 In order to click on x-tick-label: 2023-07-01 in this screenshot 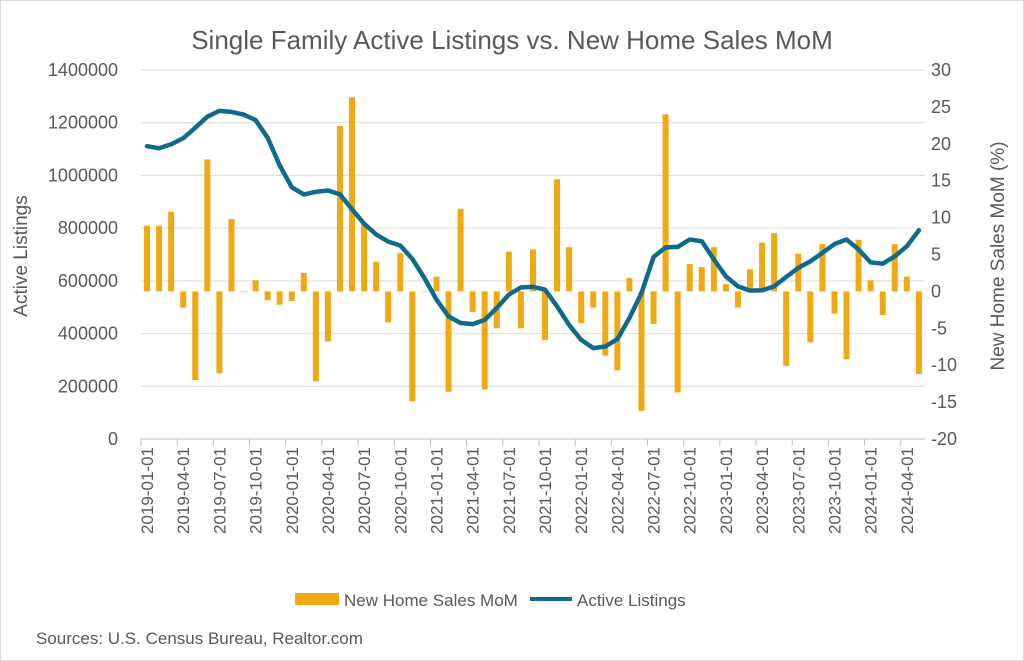, I will do `click(798, 490)`.